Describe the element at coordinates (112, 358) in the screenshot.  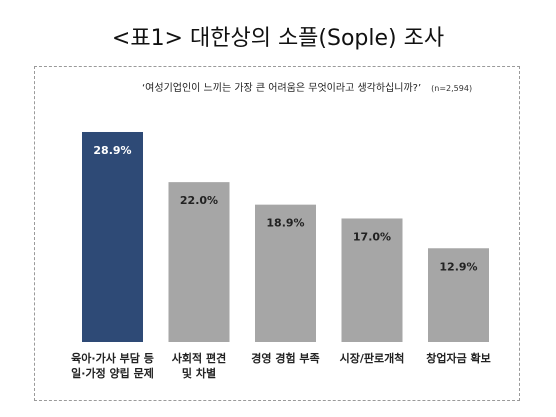
I see `category-label-line: 육아·가사 부담 등` at that location.